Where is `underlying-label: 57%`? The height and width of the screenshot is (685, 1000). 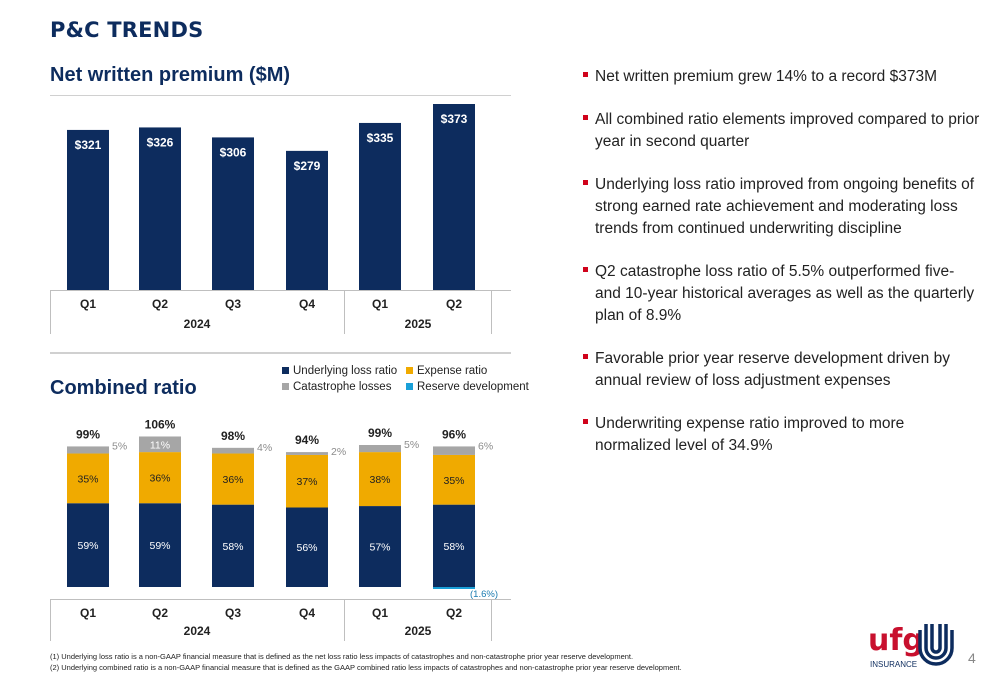
underlying-label: 57% is located at coordinates (379, 548).